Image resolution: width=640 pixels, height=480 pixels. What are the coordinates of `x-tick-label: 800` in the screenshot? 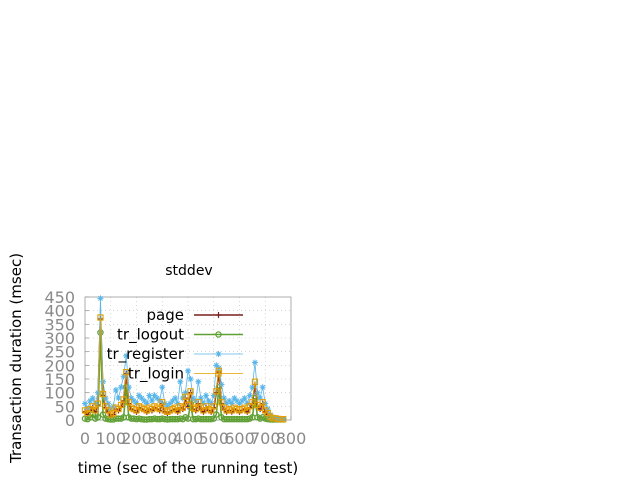 It's located at (291, 438).